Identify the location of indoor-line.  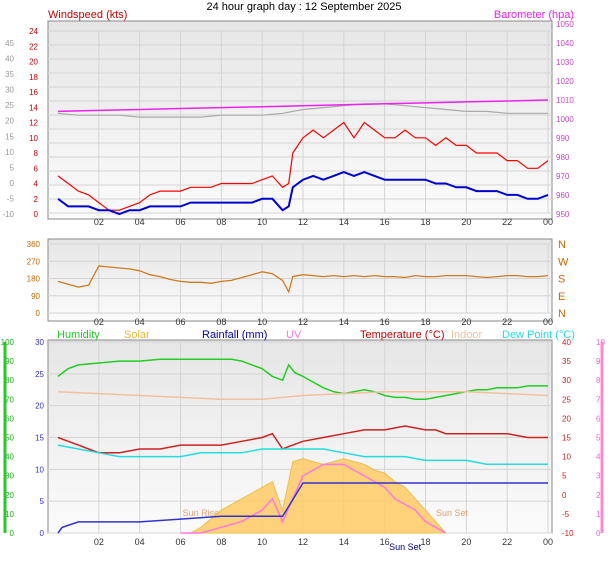
(303, 395).